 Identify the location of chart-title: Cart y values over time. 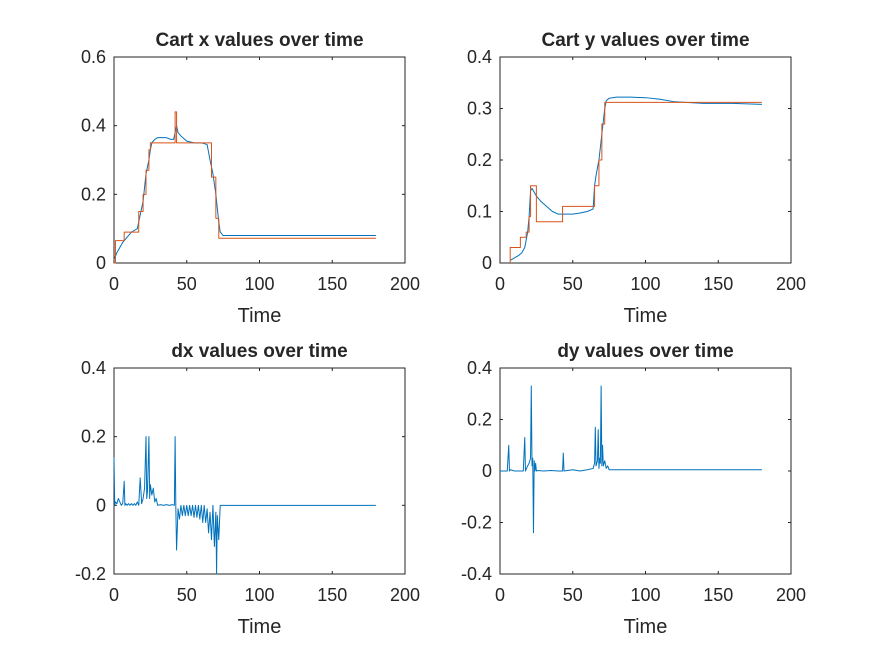
(645, 40).